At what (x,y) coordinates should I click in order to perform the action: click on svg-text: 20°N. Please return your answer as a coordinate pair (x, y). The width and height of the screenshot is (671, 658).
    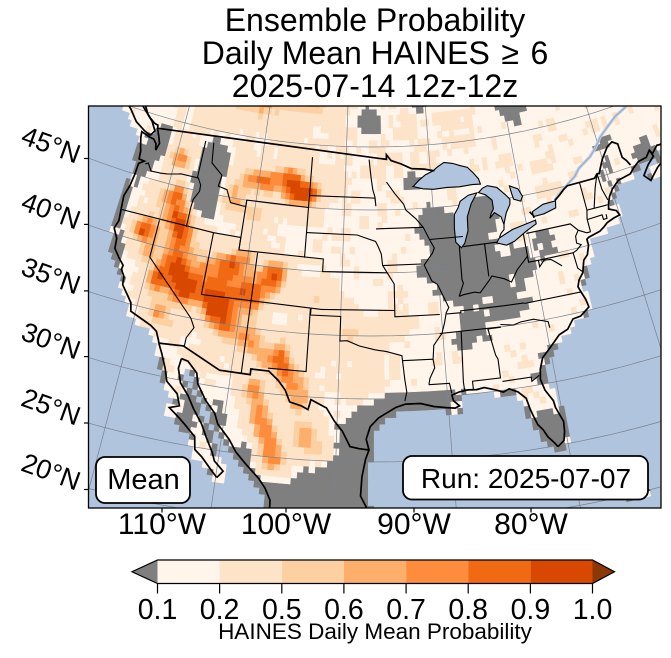
    Looking at the image, I should click on (51, 472).